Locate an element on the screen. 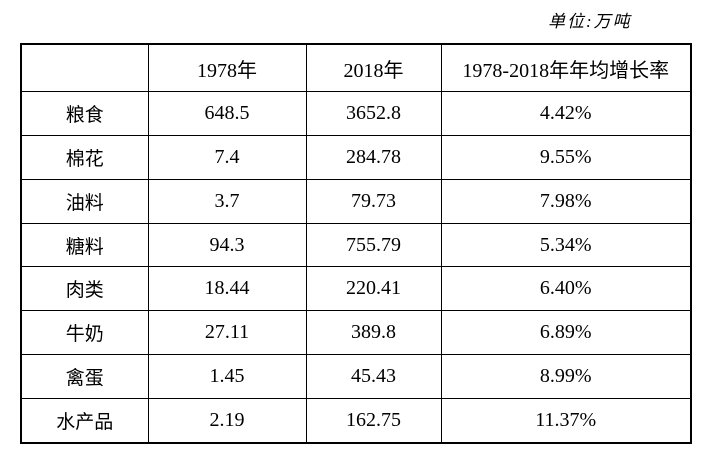 This screenshot has height=462, width=701. value-1978: 648.5 is located at coordinates (227, 114).